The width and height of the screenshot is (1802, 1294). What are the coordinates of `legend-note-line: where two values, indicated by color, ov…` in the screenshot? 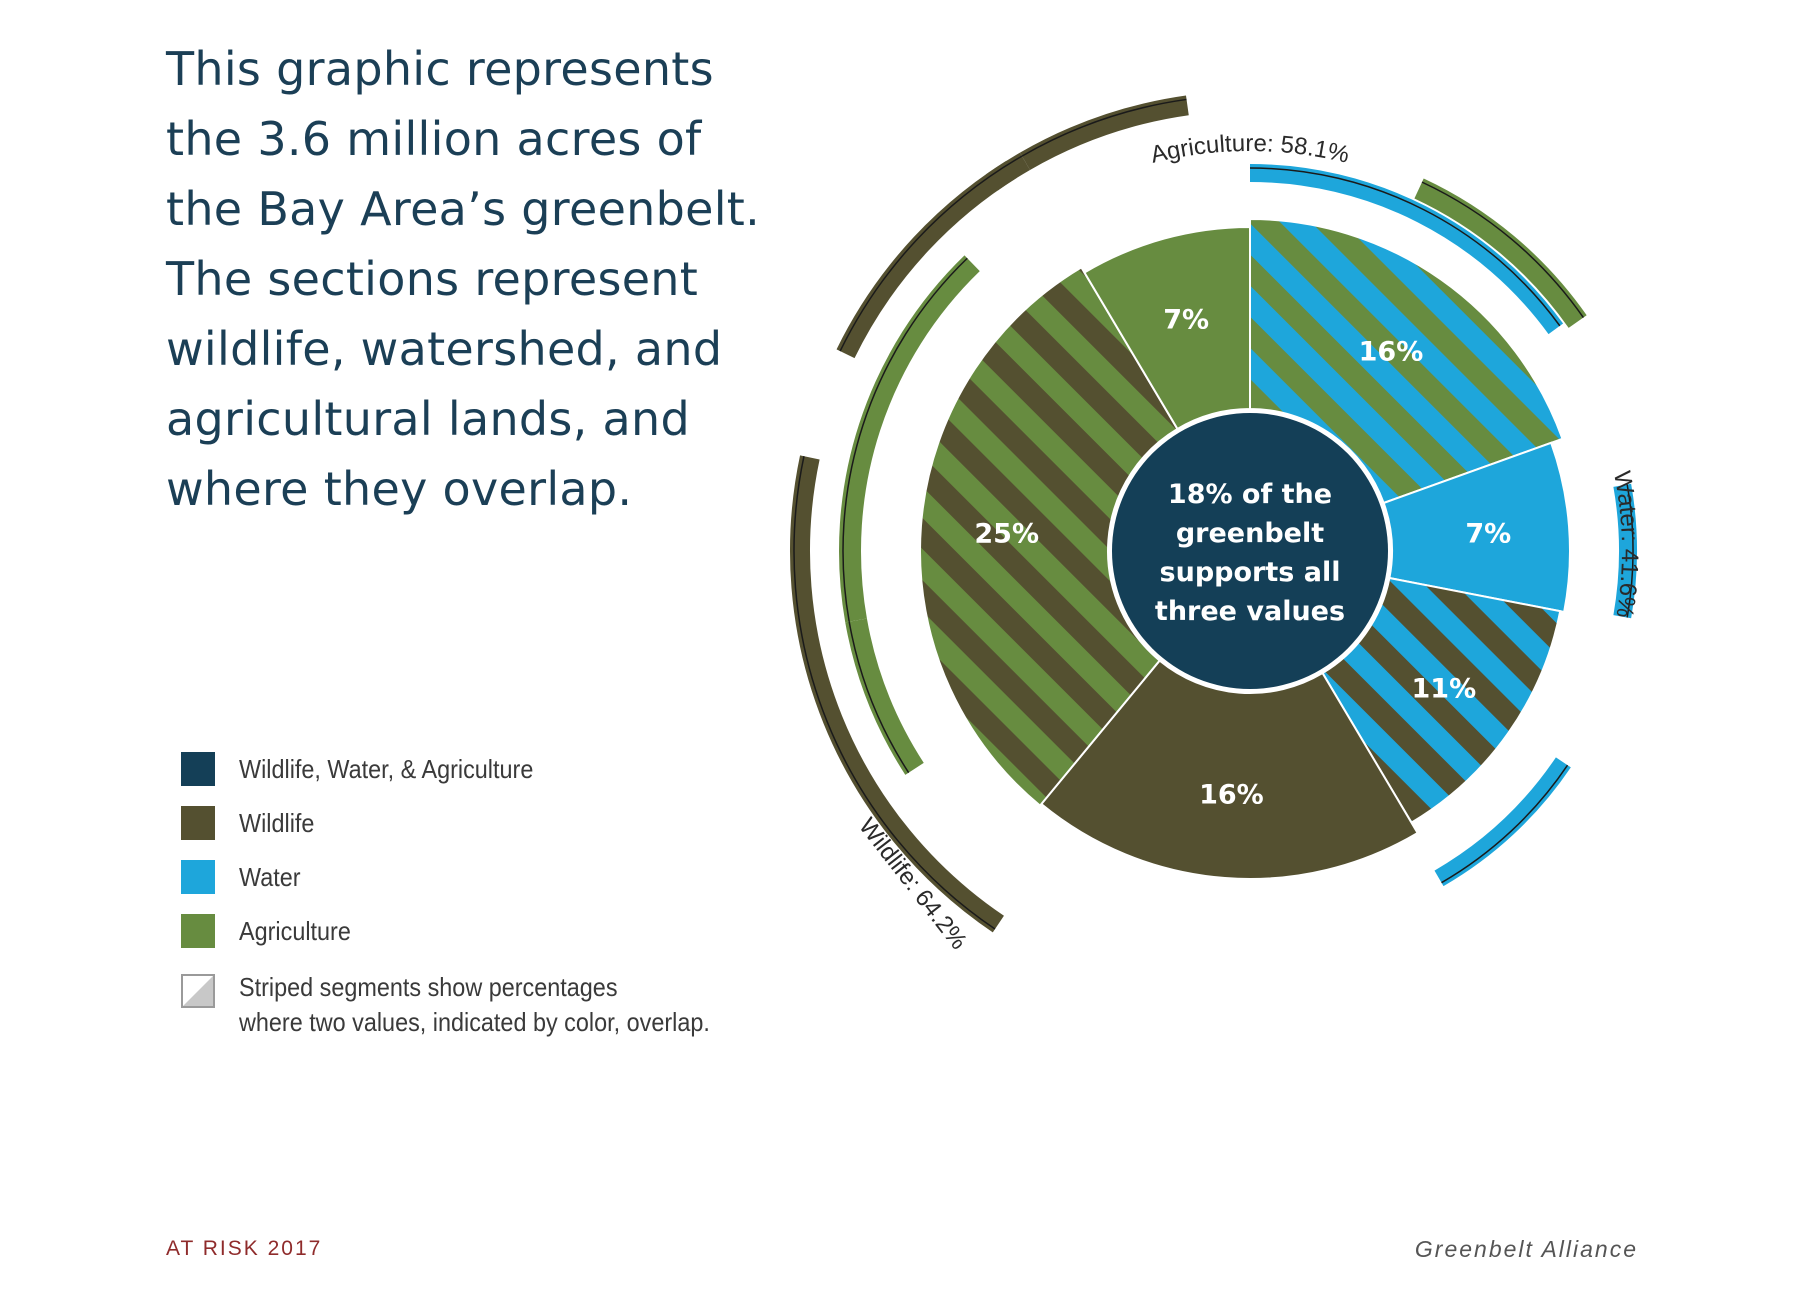 It's located at (474, 1022).